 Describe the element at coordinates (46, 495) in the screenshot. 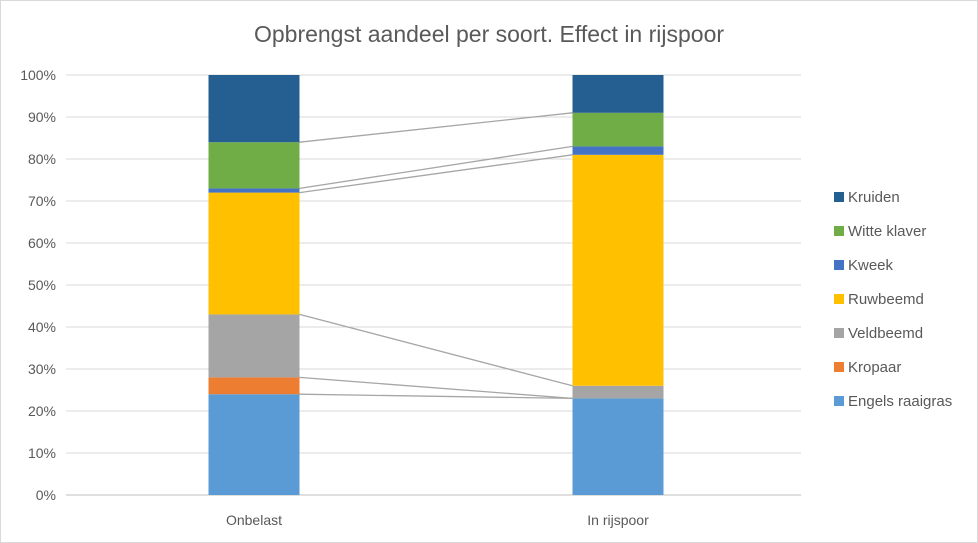

I see `y-tick-label: 0%` at that location.